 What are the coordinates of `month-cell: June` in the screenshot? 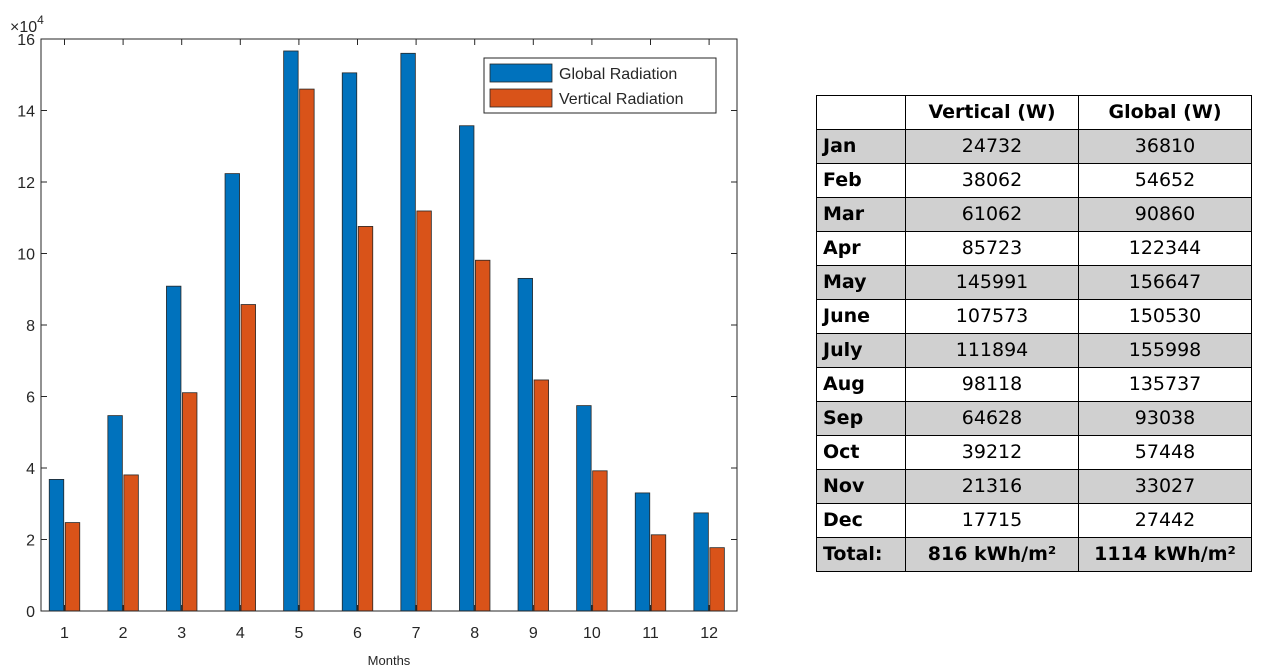 It's located at (861, 316).